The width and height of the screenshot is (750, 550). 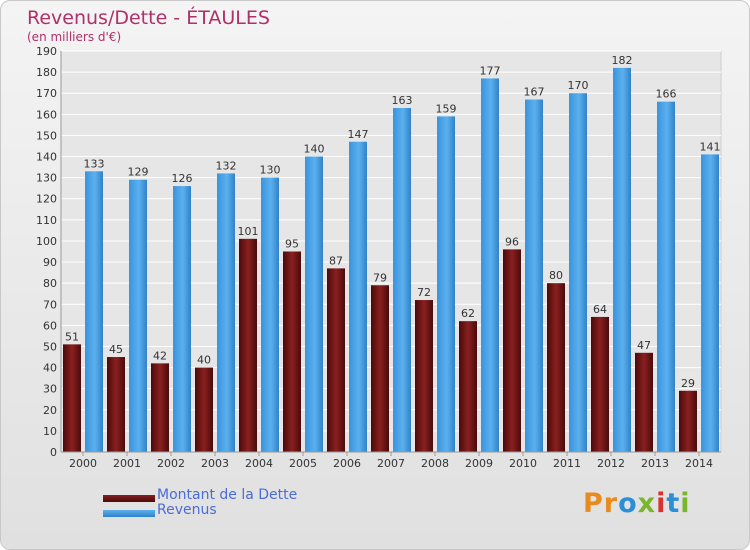 I want to click on x-tick-label: 2003, so click(x=215, y=463).